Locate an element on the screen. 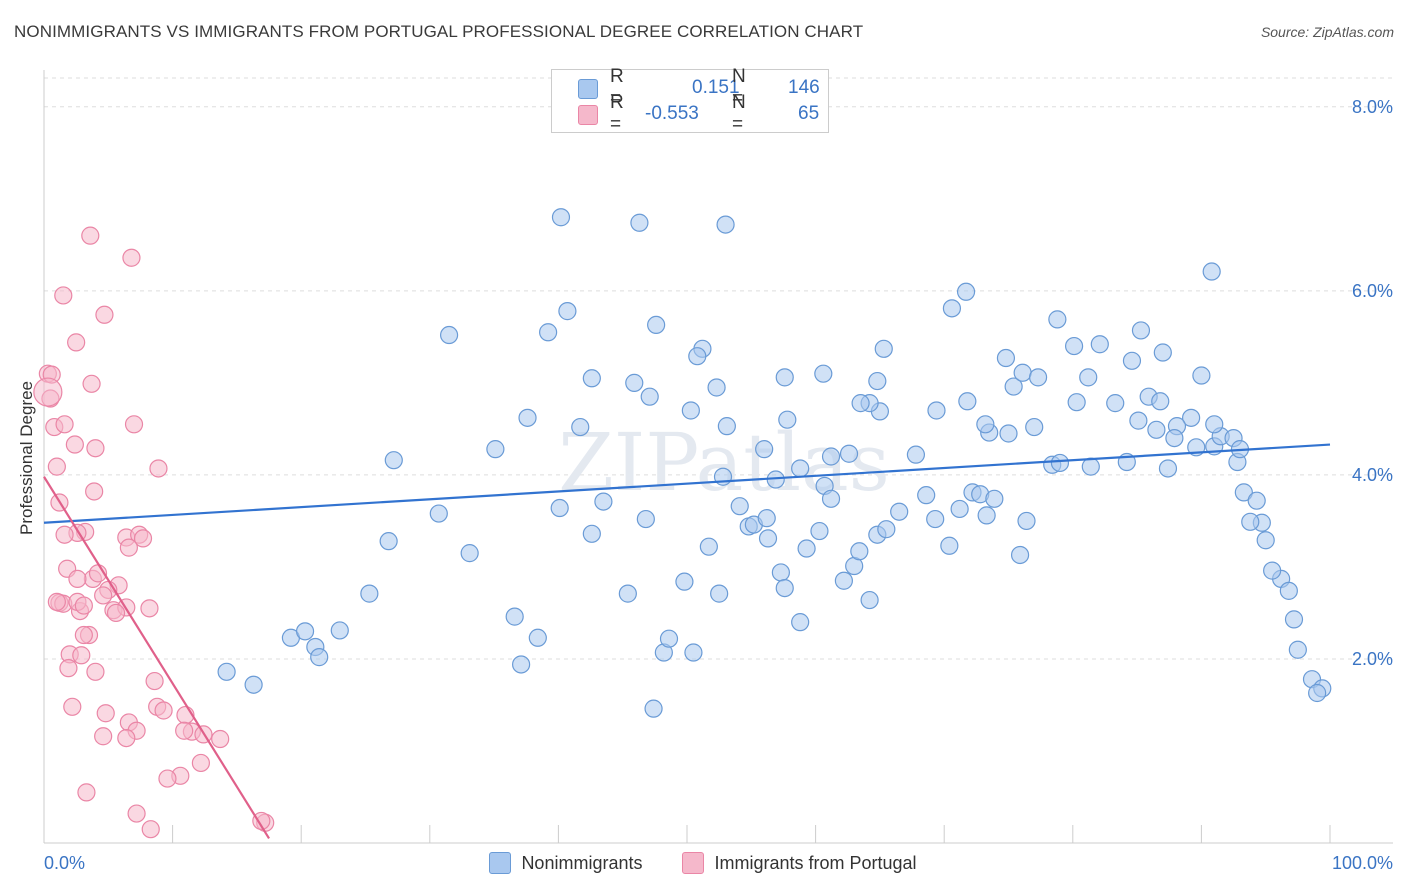 This screenshot has width=1406, height=892. x-tick-label: 0.0% is located at coordinates (64, 863).